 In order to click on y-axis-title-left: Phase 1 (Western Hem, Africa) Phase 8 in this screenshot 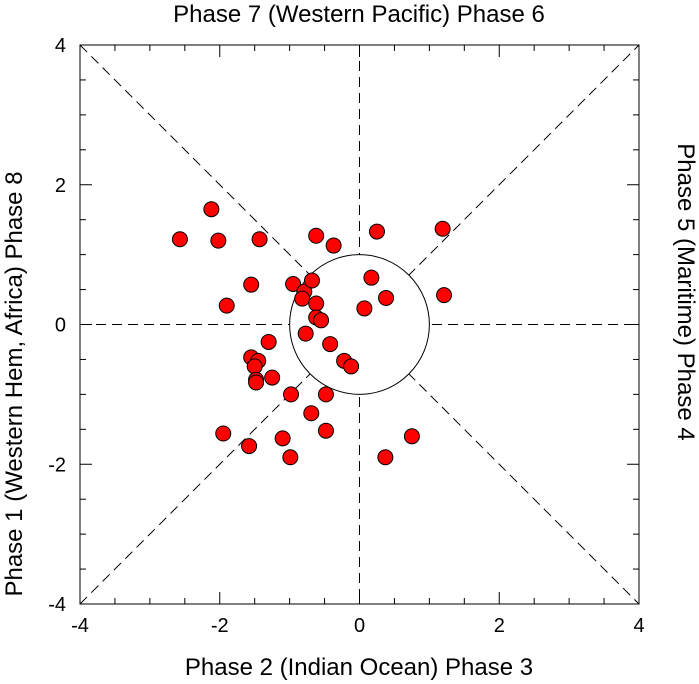, I will do `click(14, 383)`.